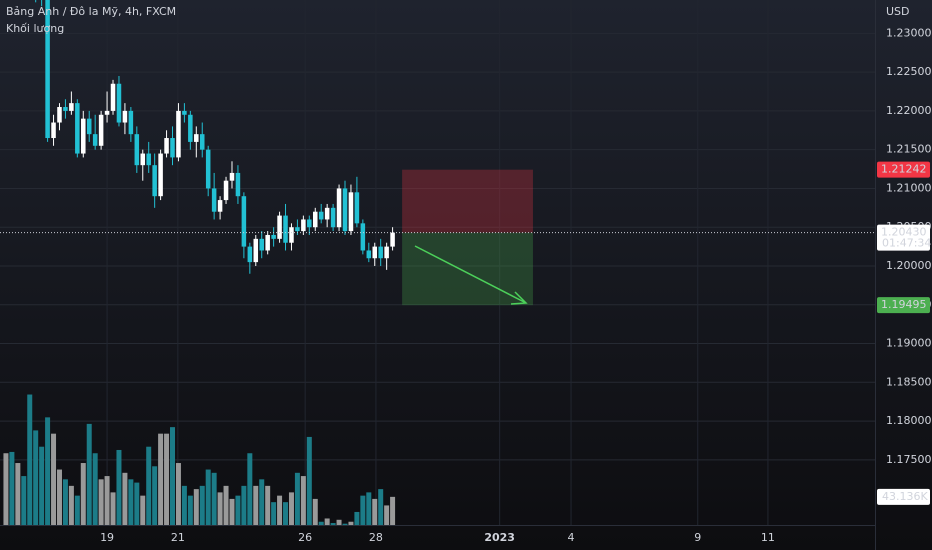  What do you see at coordinates (107, 537) in the screenshot?
I see `x-tick-label: 19` at bounding box center [107, 537].